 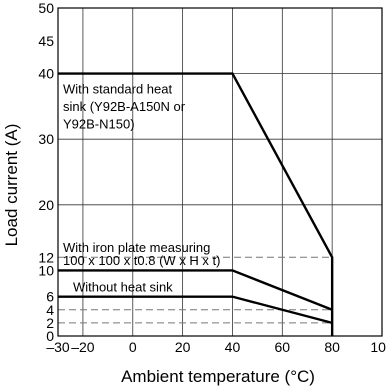 What do you see at coordinates (50, 336) in the screenshot?
I see `y-tick-label: 0` at bounding box center [50, 336].